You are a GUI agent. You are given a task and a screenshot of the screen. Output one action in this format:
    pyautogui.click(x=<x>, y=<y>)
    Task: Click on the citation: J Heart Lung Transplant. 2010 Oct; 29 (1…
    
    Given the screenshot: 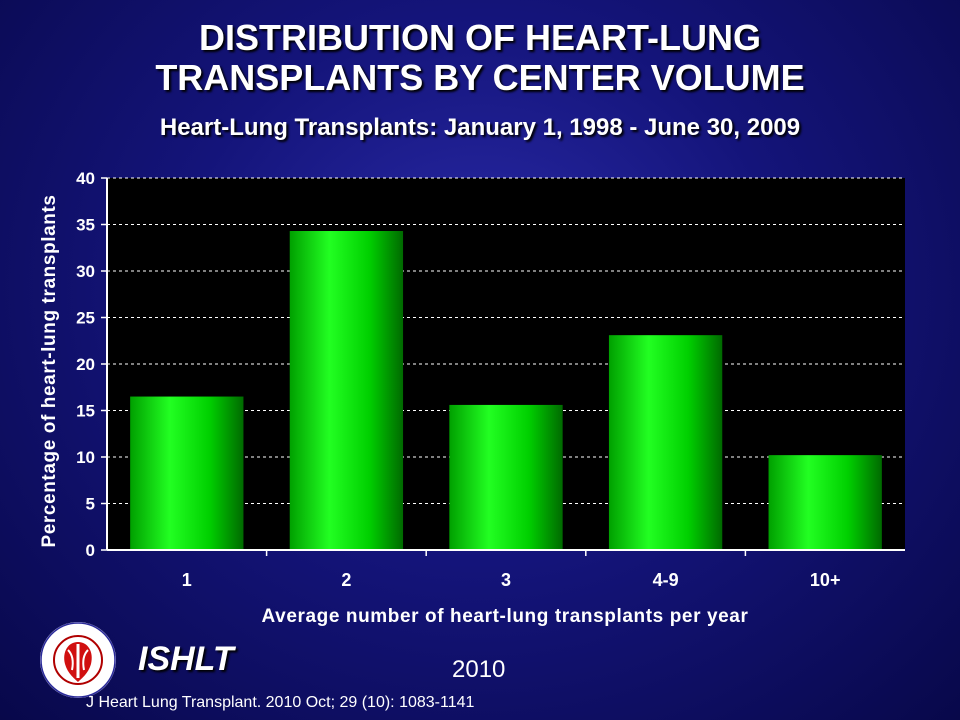 What is the action you would take?
    pyautogui.click(x=280, y=702)
    